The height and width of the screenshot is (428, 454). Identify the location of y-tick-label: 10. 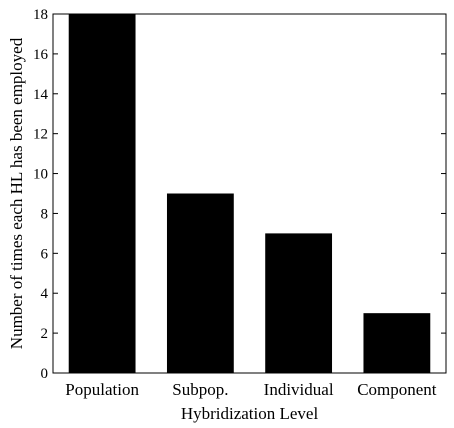
(40, 175).